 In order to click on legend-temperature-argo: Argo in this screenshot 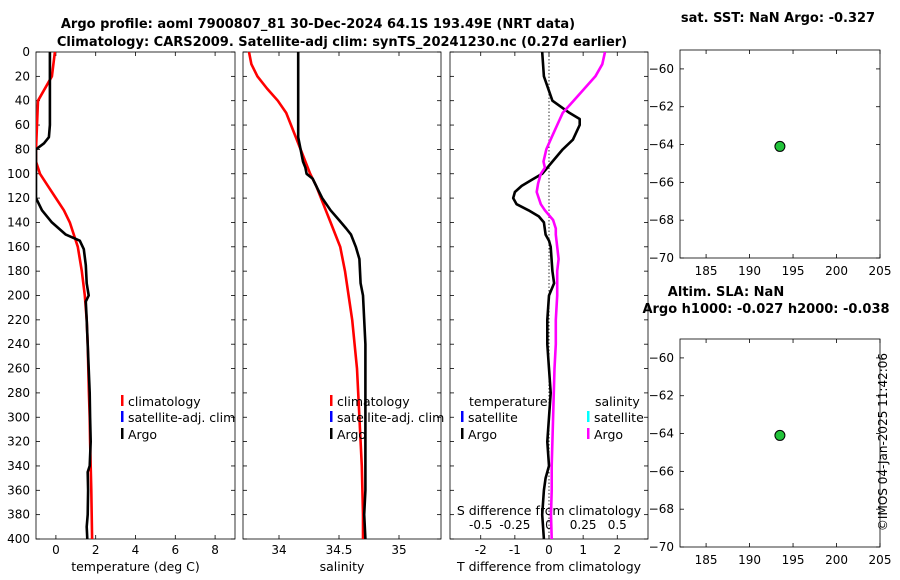, I will do `click(482, 434)`.